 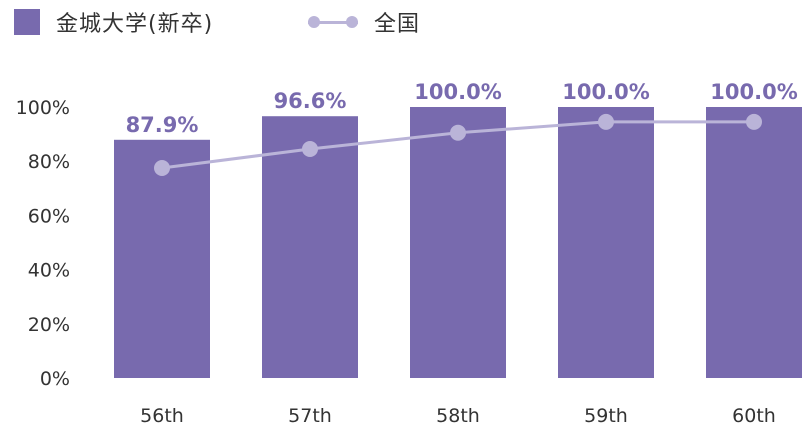 I want to click on x-category-label: 60th, so click(x=754, y=416).